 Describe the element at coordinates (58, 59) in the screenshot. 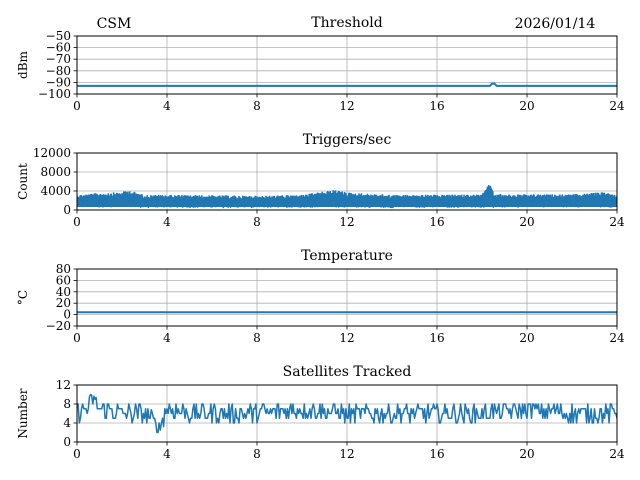

I see `y-tick-label: −70` at that location.